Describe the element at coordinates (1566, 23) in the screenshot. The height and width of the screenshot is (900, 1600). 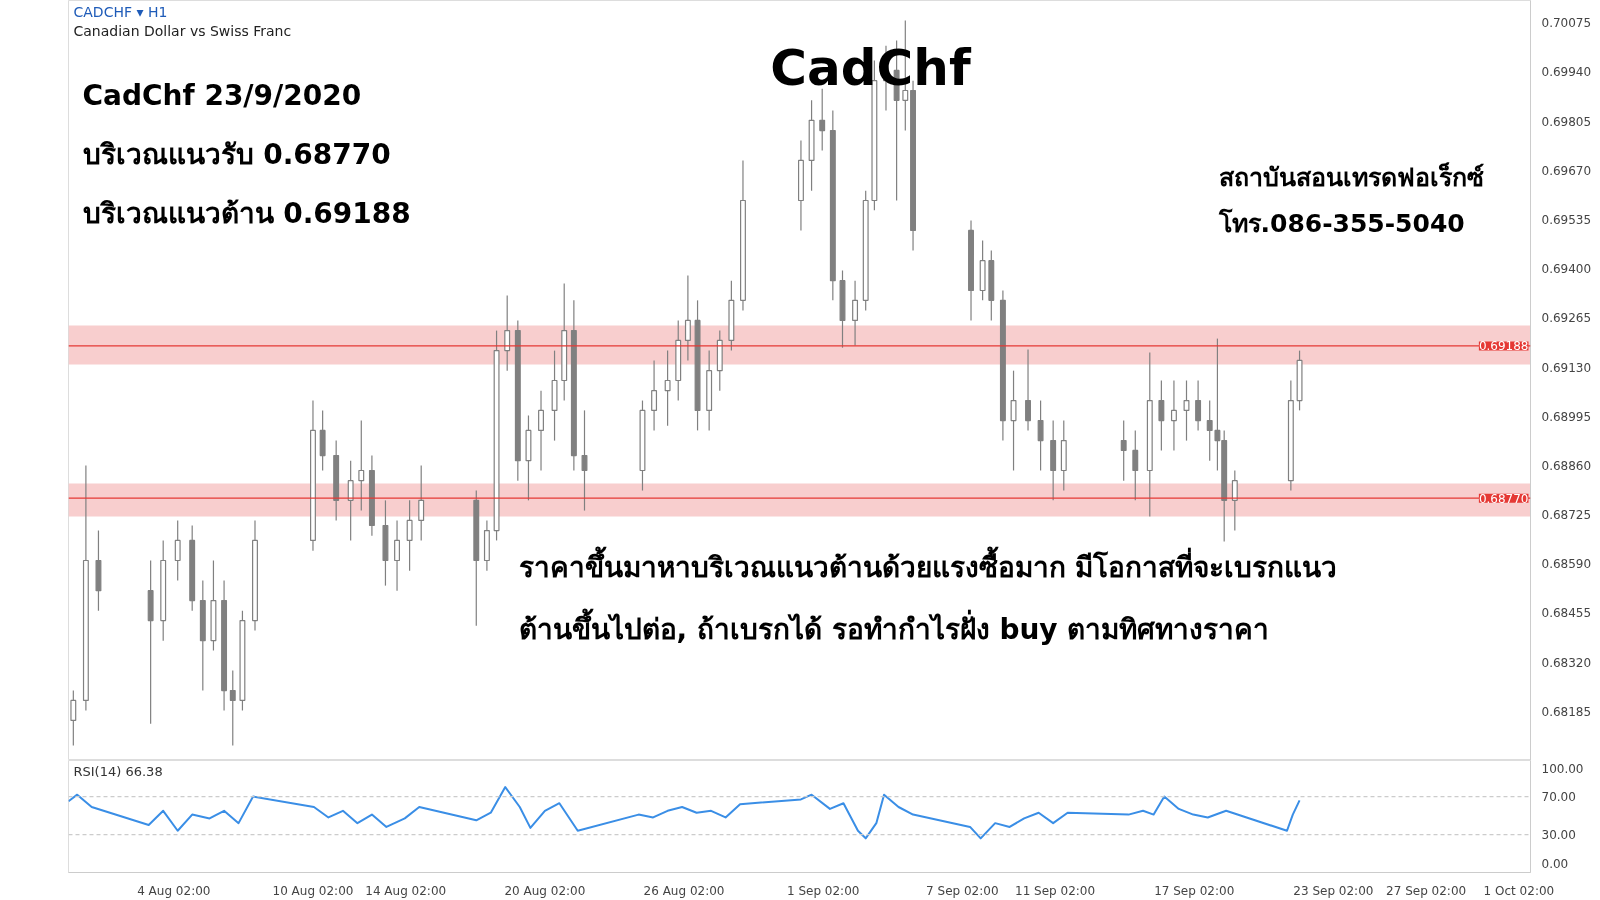
I see `y-tick-label: 0.70075` at that location.